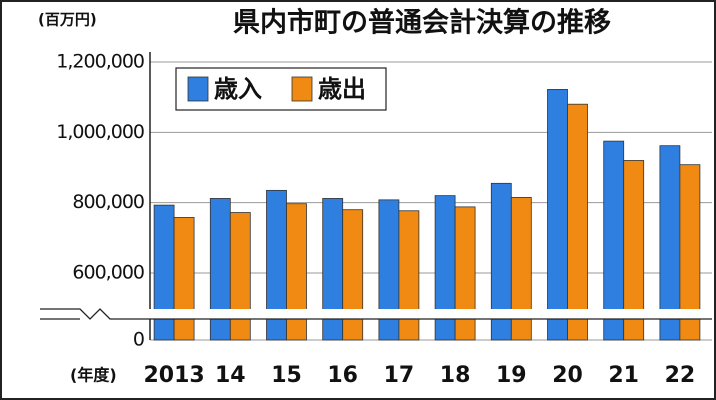 The width and height of the screenshot is (716, 400). Describe the element at coordinates (342, 89) in the screenshot. I see `legend-label: 歳出` at that location.